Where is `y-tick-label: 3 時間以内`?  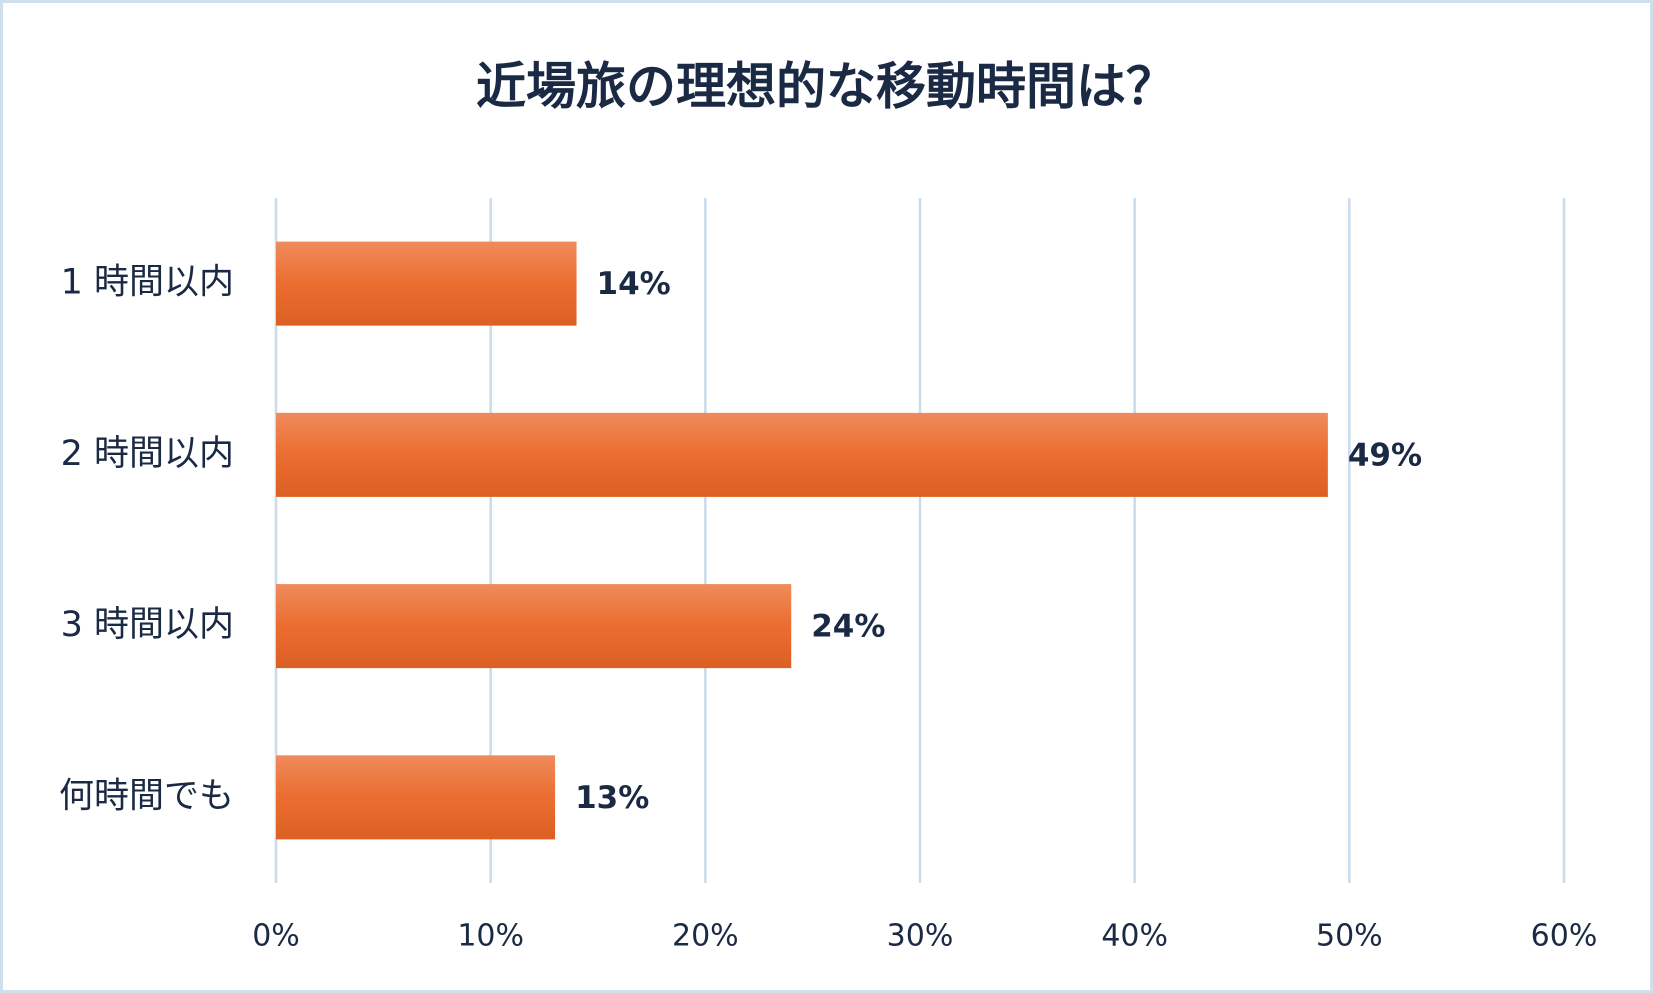 y-tick-label: 3 時間以内 is located at coordinates (147, 625).